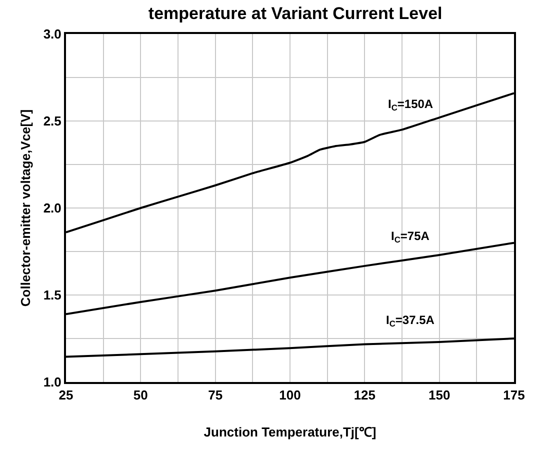  I want to click on y-axis-title: Collector-emitter voltage,Vce[V], so click(25, 208).